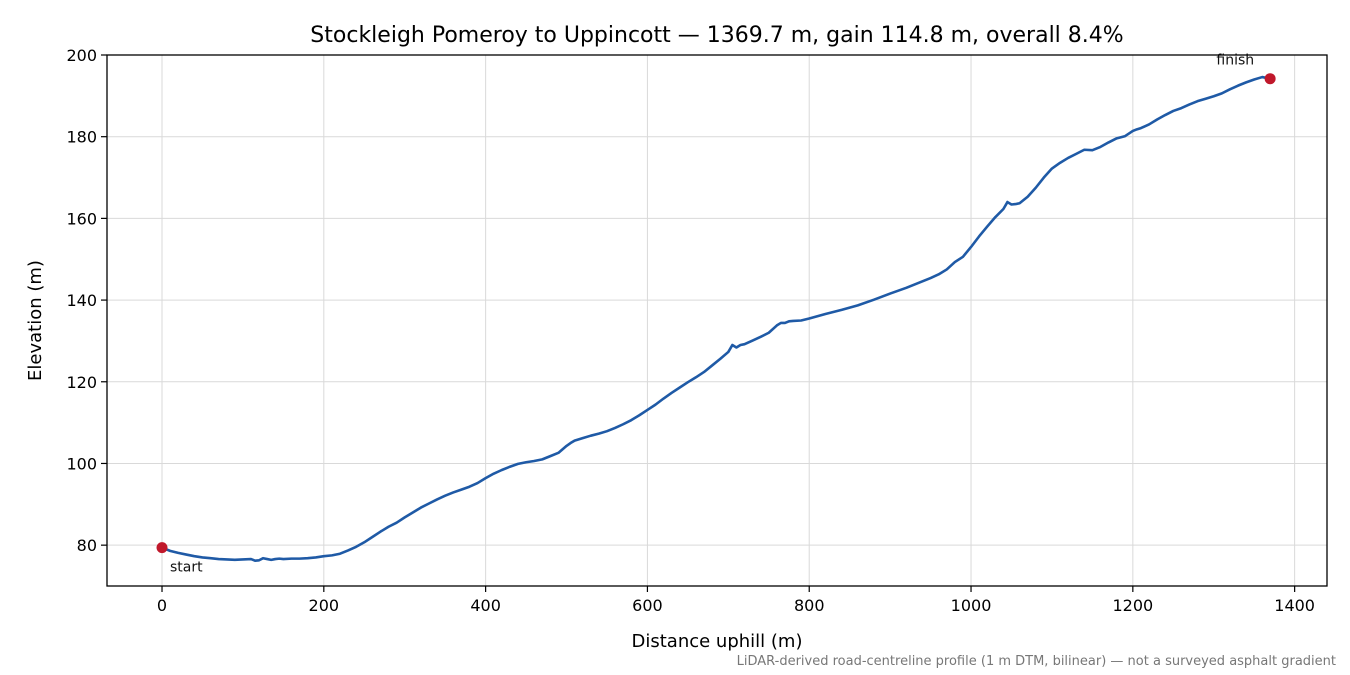 The width and height of the screenshot is (1350, 675). I want to click on y-axis-label: Elevation (m), so click(35, 320).